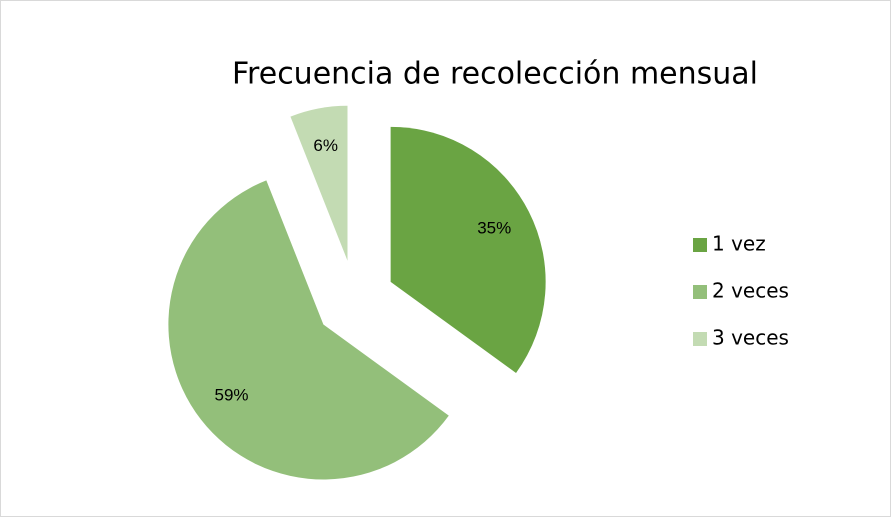  Describe the element at coordinates (325, 145) in the screenshot. I see `data-label: 6%` at that location.